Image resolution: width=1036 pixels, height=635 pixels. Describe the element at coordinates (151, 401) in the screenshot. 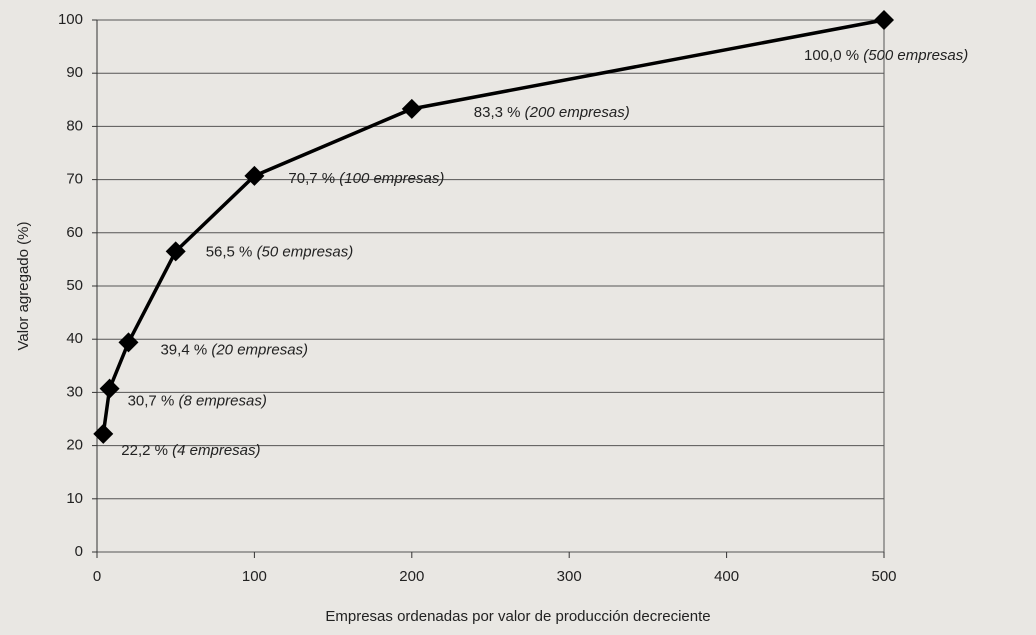

I see `value-label: 30,7 %` at that location.